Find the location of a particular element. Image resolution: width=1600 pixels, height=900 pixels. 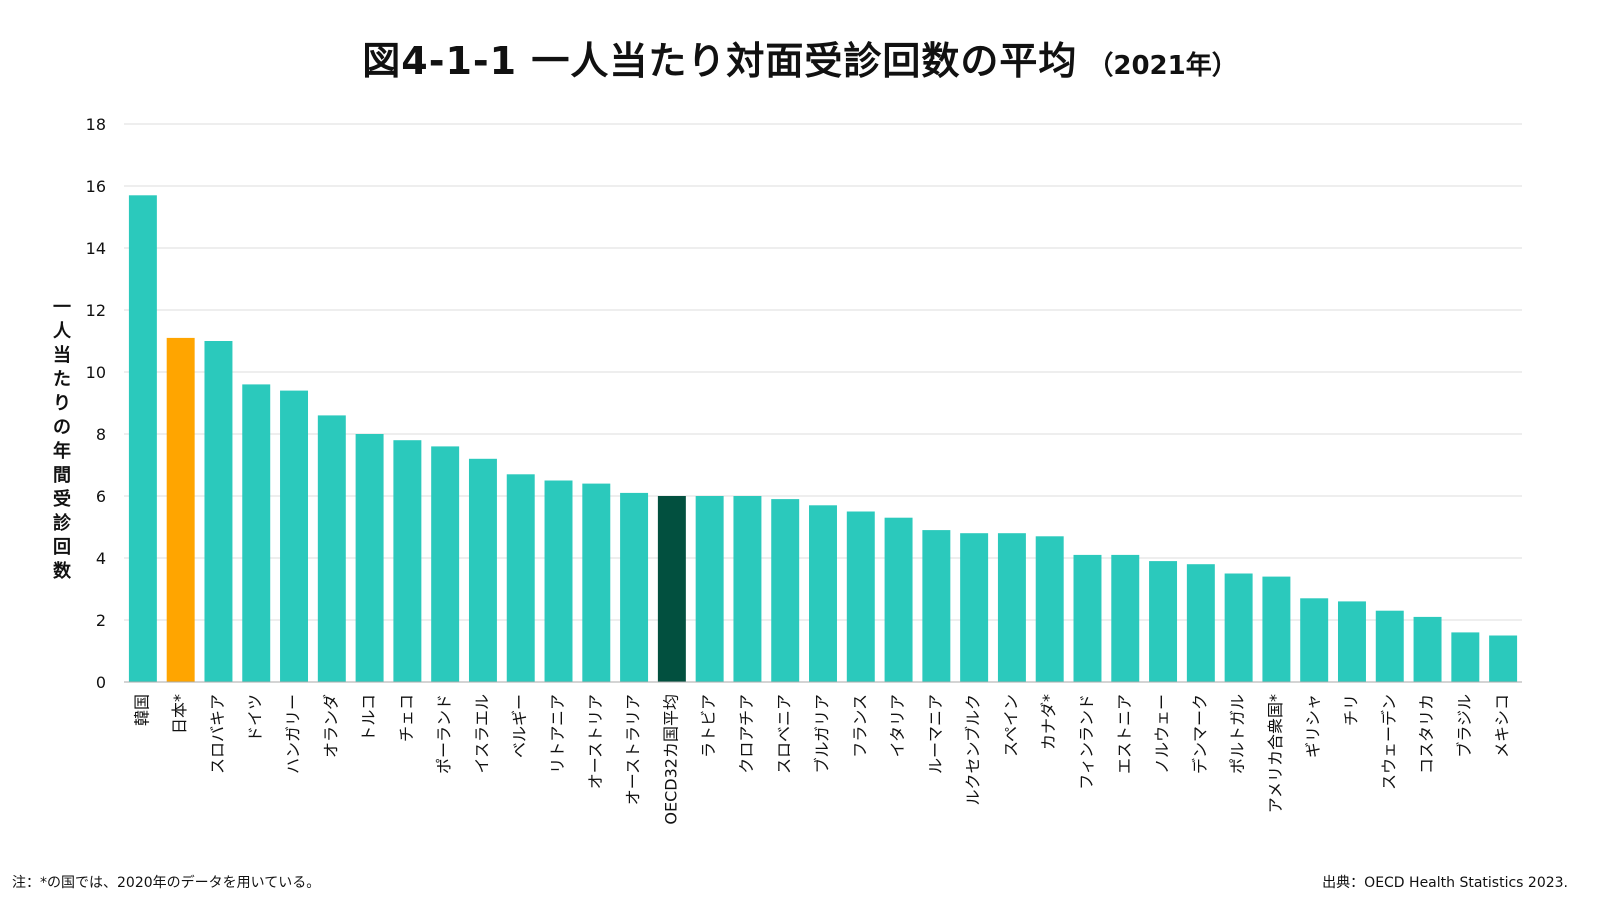

x-tick-label: ハンガリー is located at coordinates (293, 734).